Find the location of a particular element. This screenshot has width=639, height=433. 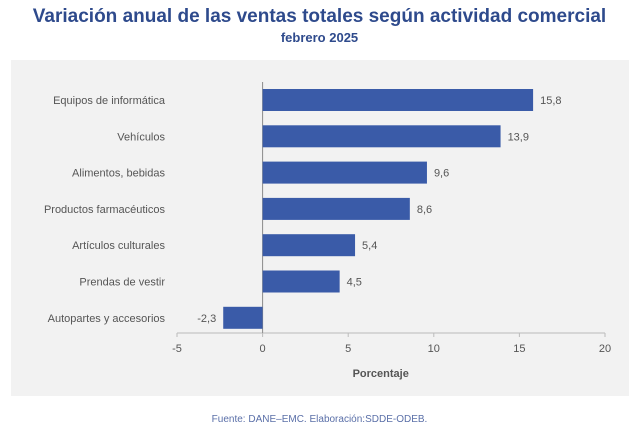

category-label: Productos farmacéuticos is located at coordinates (105, 210).